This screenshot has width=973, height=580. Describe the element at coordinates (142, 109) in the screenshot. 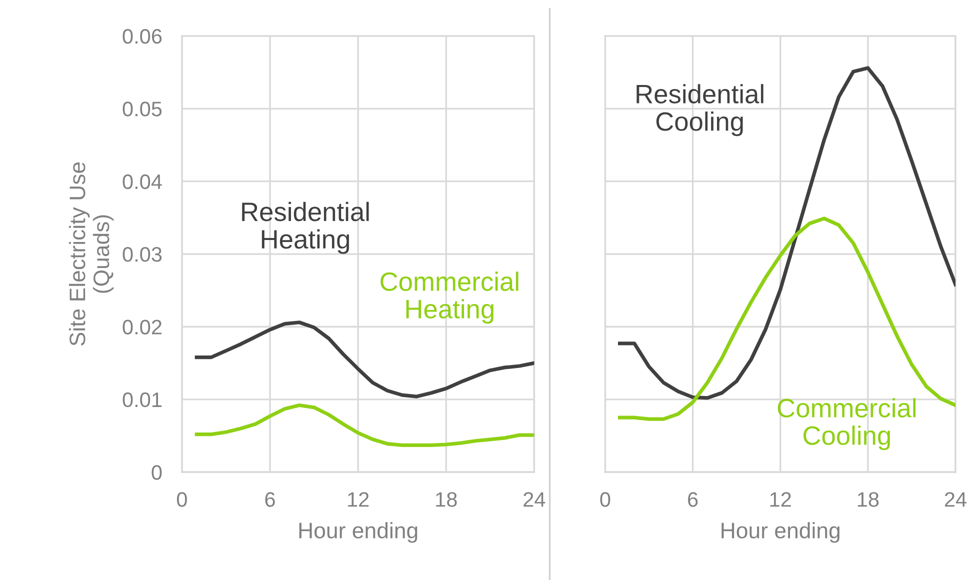

I see `y-tick-label: 0.05` at that location.